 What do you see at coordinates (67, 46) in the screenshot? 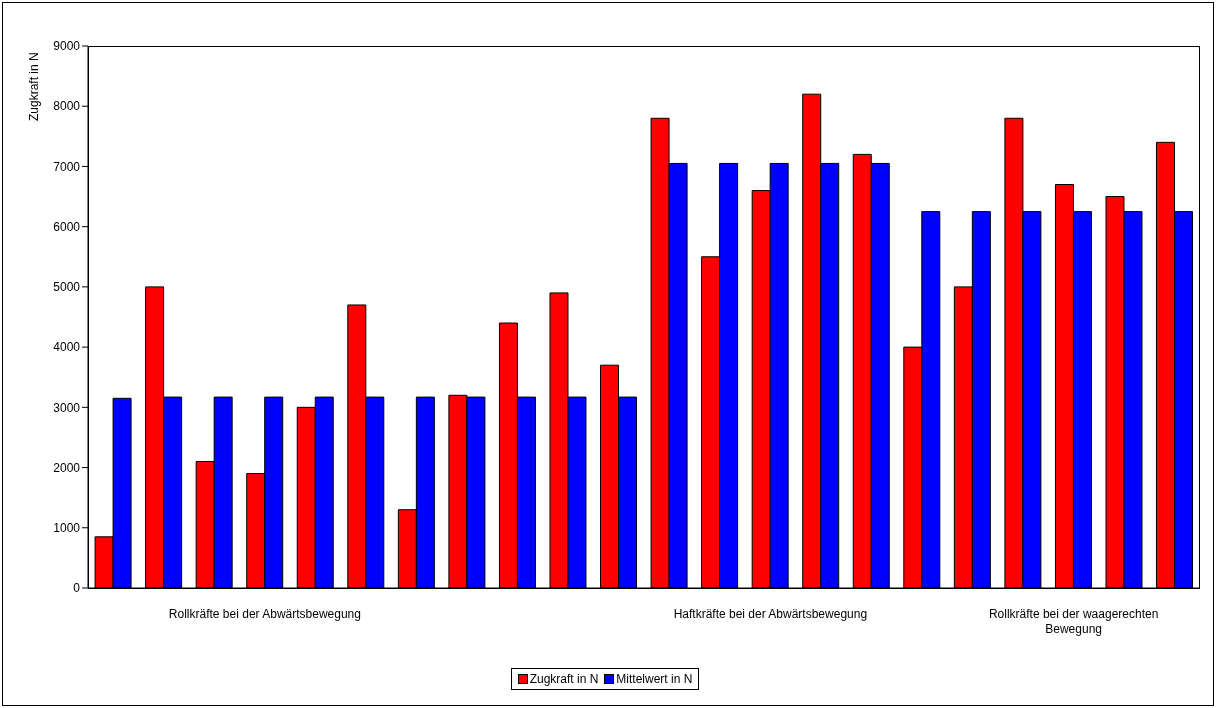
I see `y-tick-label: 9000` at bounding box center [67, 46].